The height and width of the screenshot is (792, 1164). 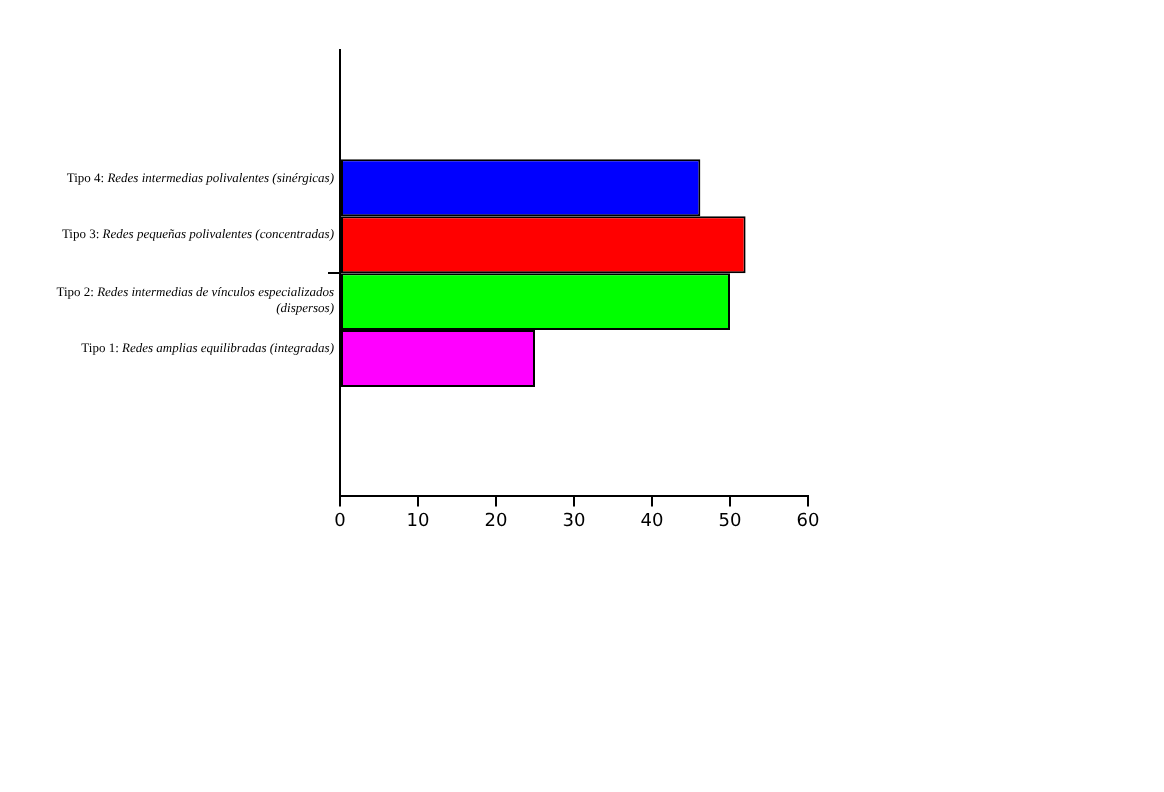 What do you see at coordinates (574, 521) in the screenshot?
I see `x-tick-label: 30` at bounding box center [574, 521].